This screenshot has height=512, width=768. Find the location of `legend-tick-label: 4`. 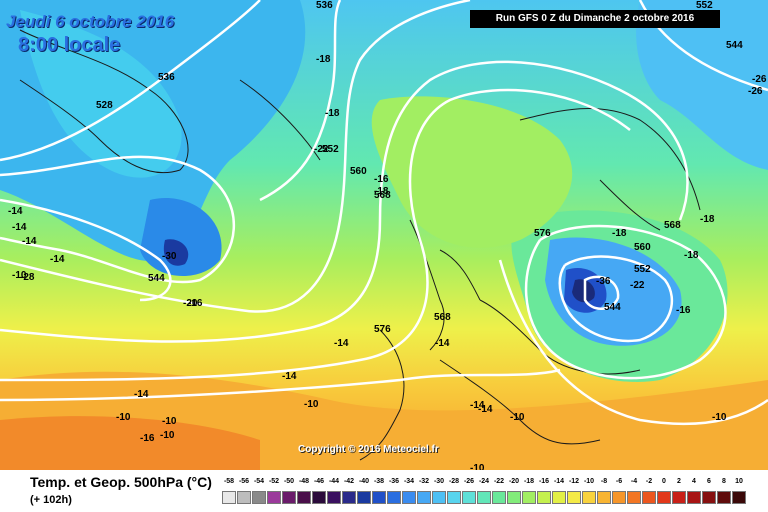

legend-tick-label: 4 is located at coordinates (694, 481).